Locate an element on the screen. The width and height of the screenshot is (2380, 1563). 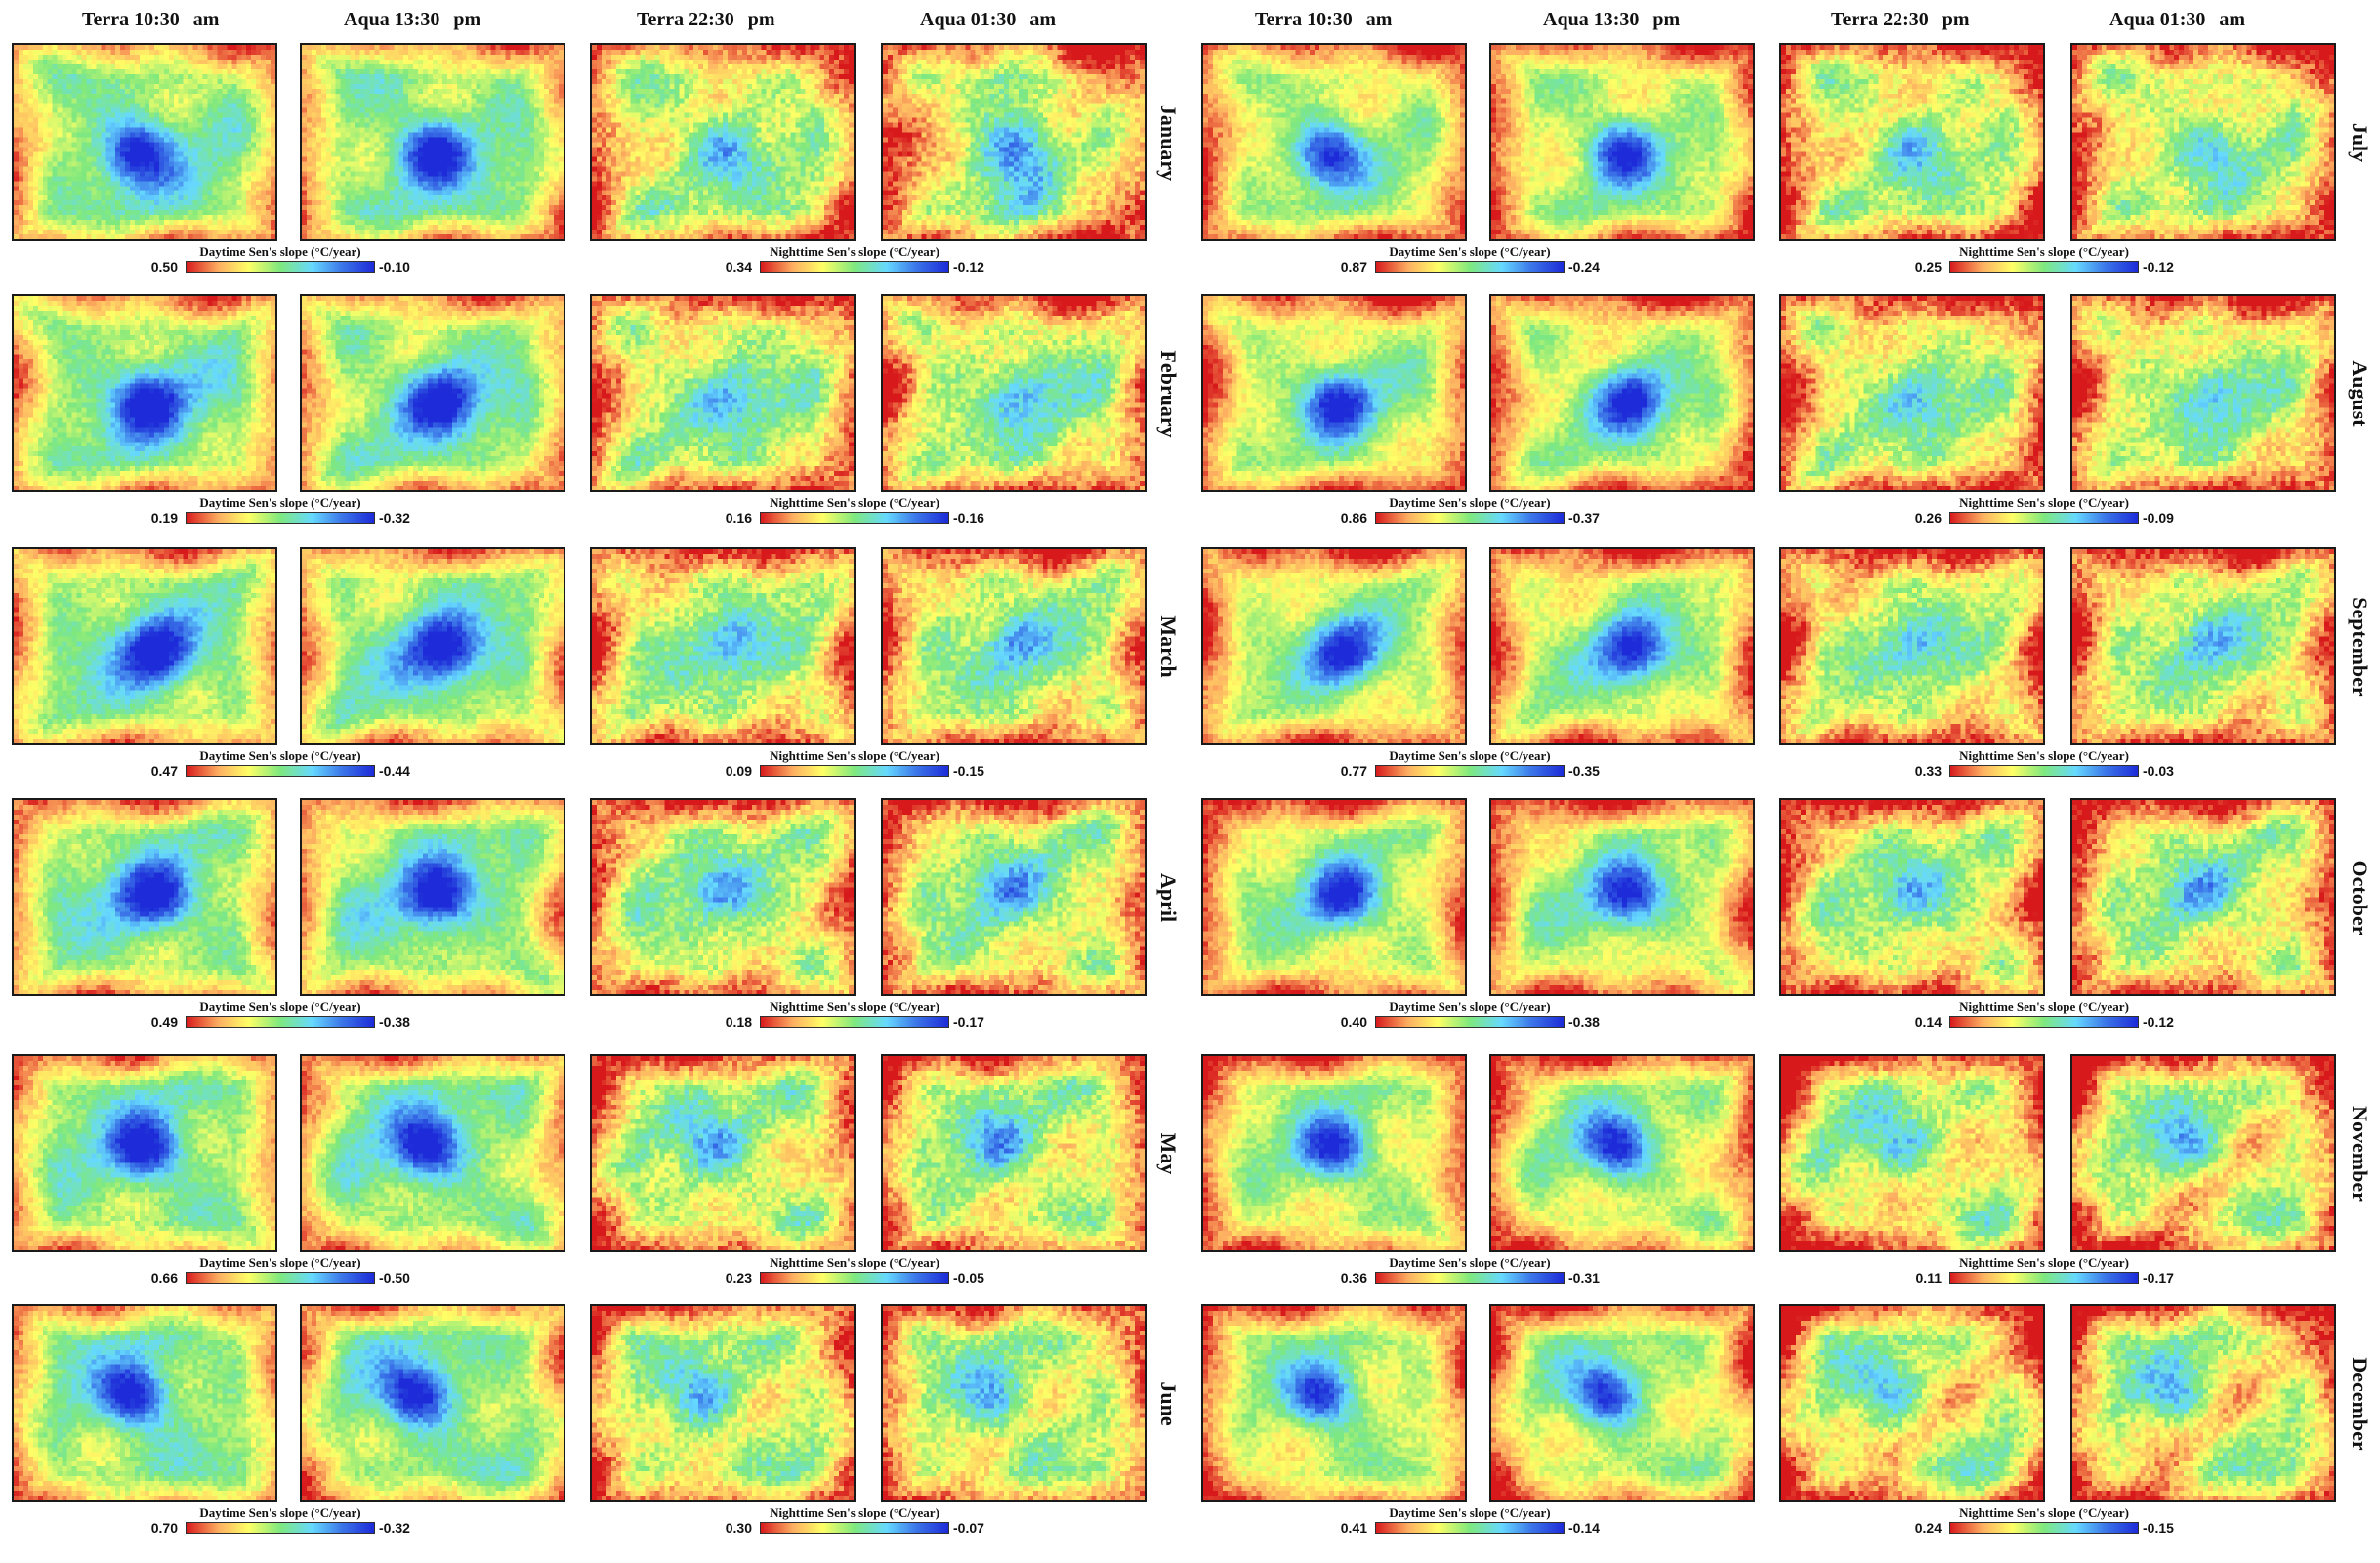
month-label-december: December is located at coordinates (2360, 1403).